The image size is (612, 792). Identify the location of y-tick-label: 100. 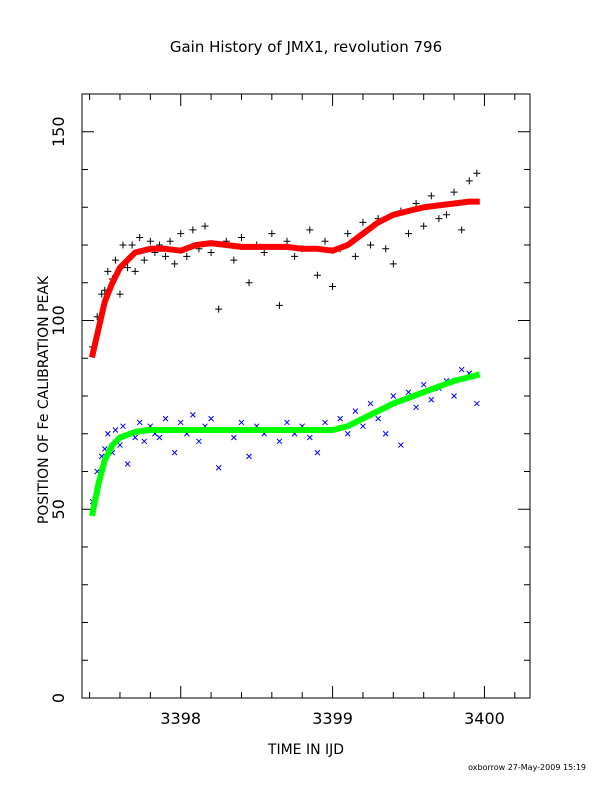
(58, 320).